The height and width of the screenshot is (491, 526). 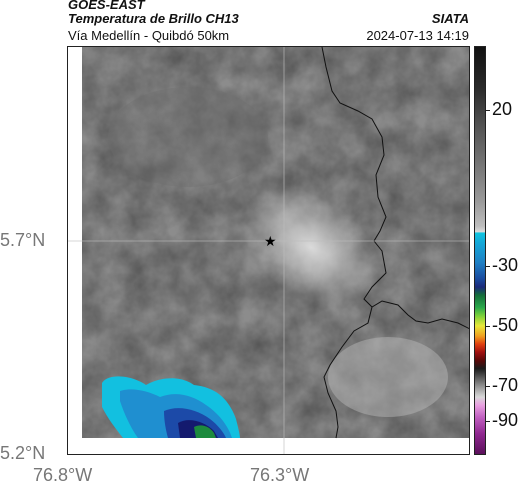 I want to click on lon-label-76.8: 76.8°W, so click(x=63, y=475).